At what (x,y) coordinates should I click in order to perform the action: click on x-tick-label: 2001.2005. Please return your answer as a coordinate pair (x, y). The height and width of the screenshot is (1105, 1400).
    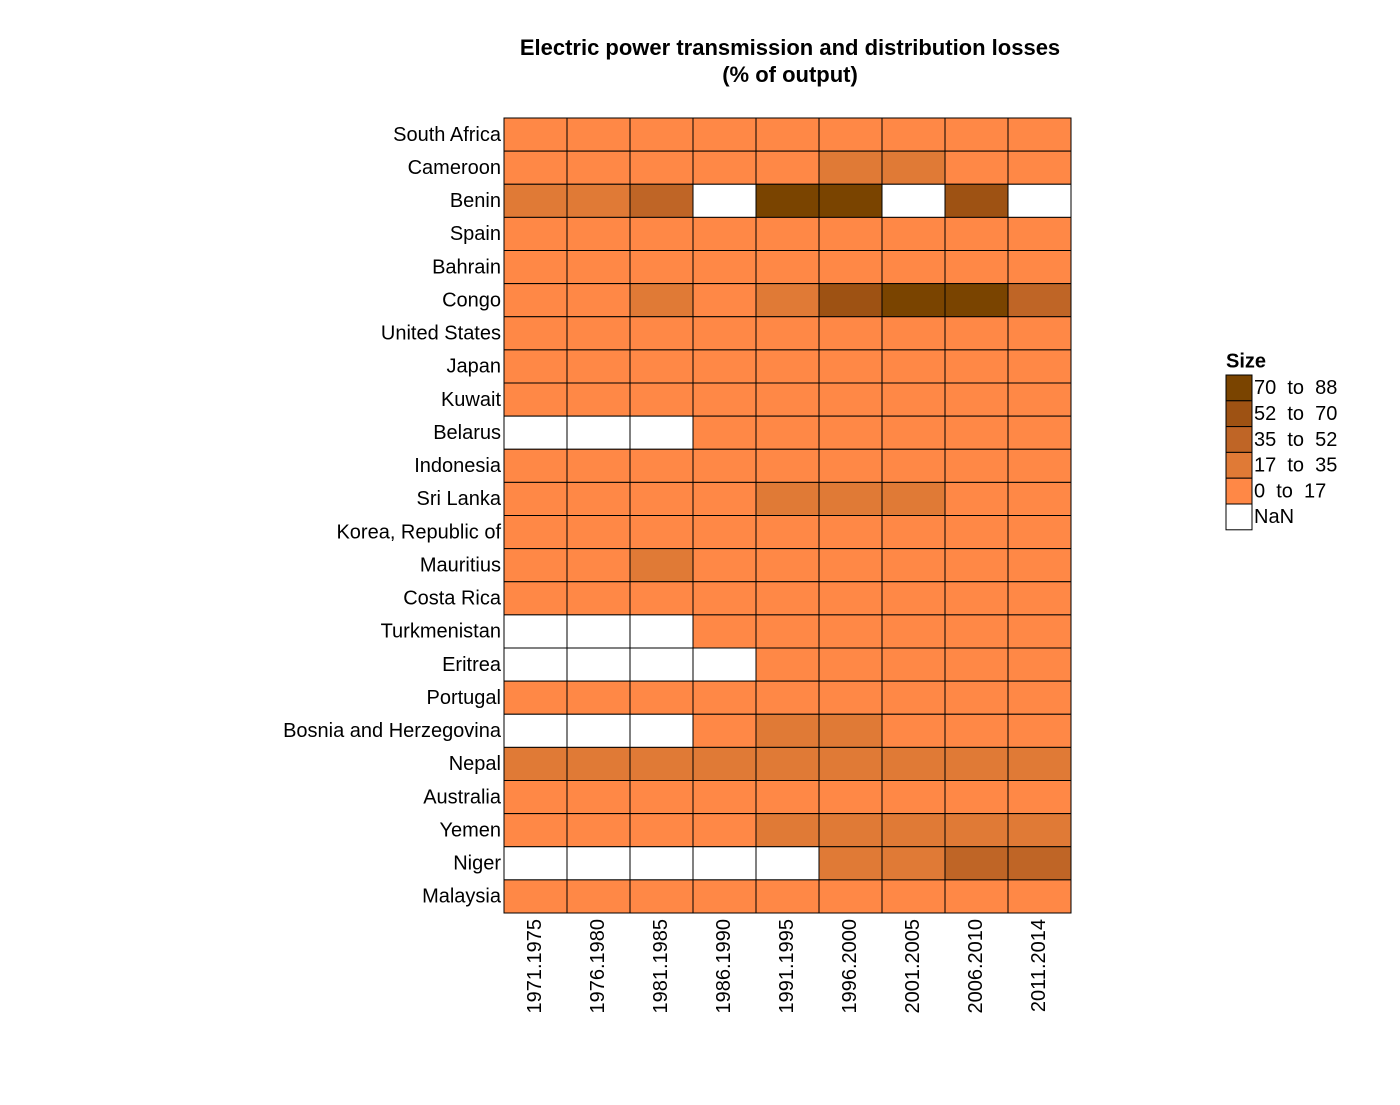
    Looking at the image, I should click on (913, 966).